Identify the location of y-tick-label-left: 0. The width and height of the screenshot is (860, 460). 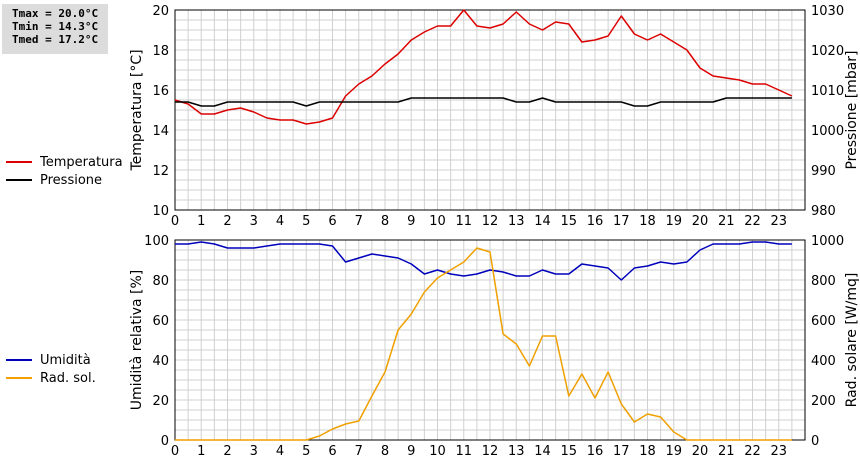
(165, 441).